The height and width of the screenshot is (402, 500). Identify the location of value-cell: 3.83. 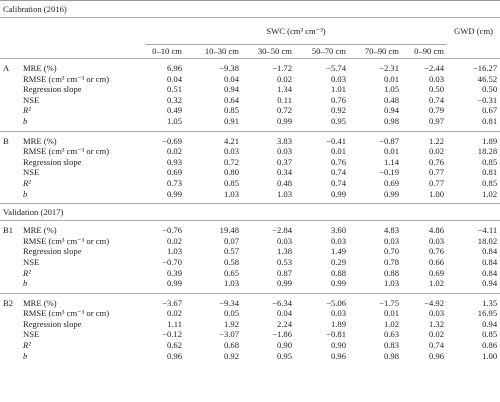
(268, 138).